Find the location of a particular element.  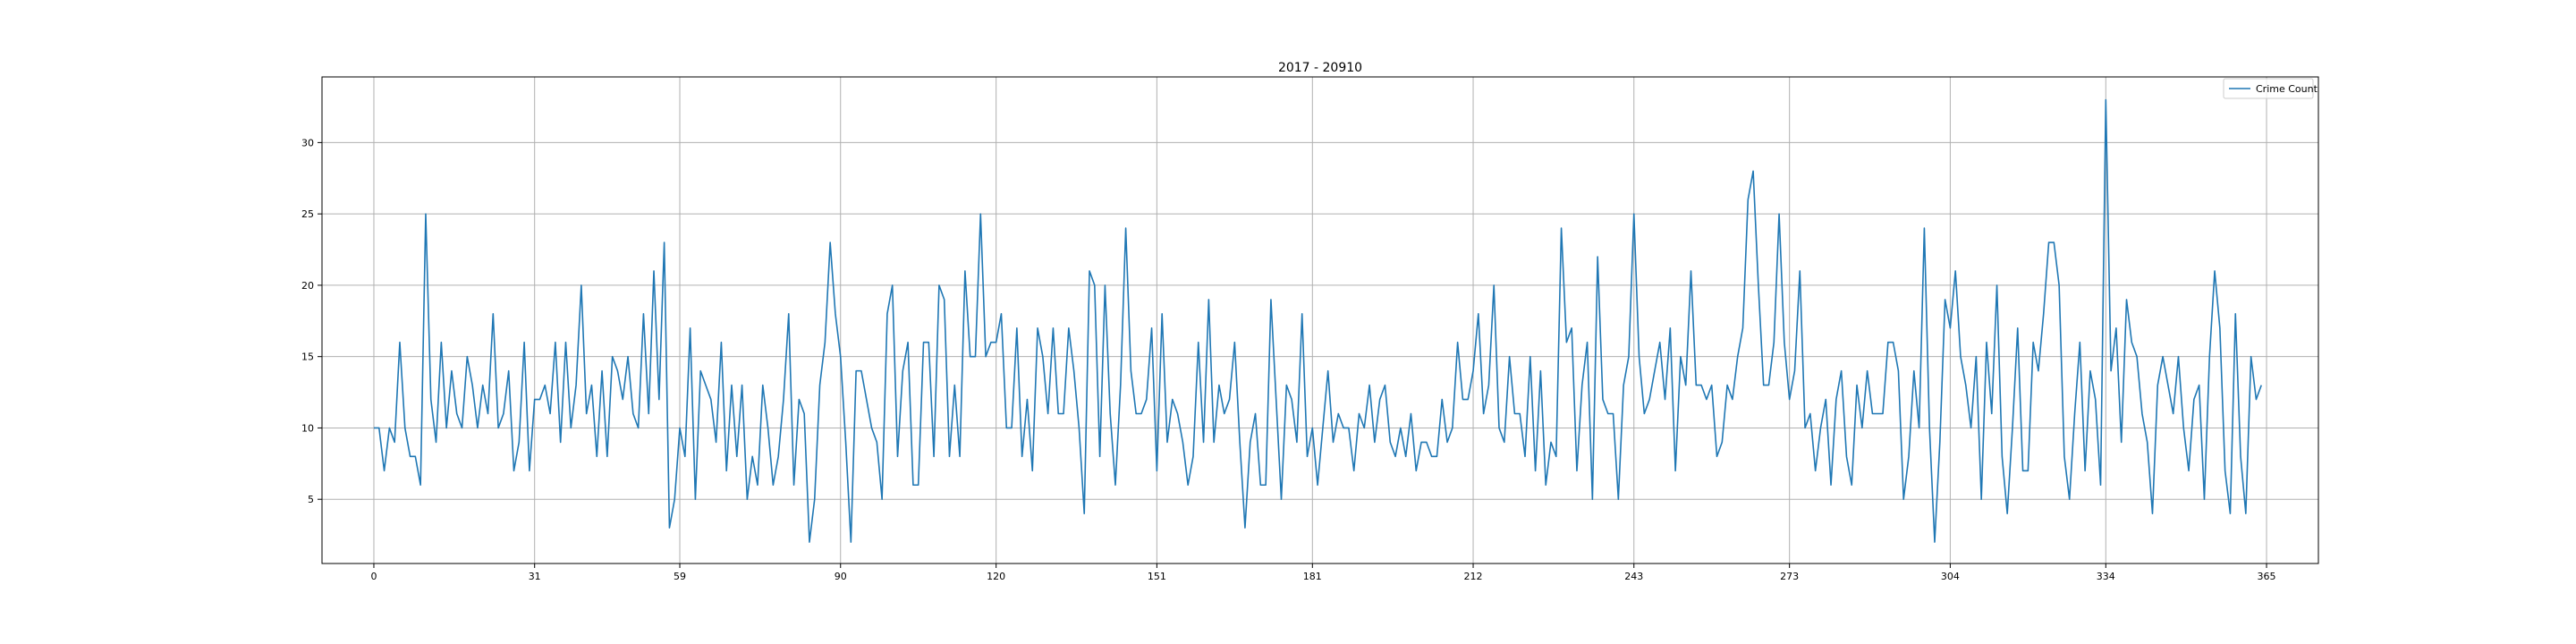

x-tick-label: 273 is located at coordinates (1789, 576).